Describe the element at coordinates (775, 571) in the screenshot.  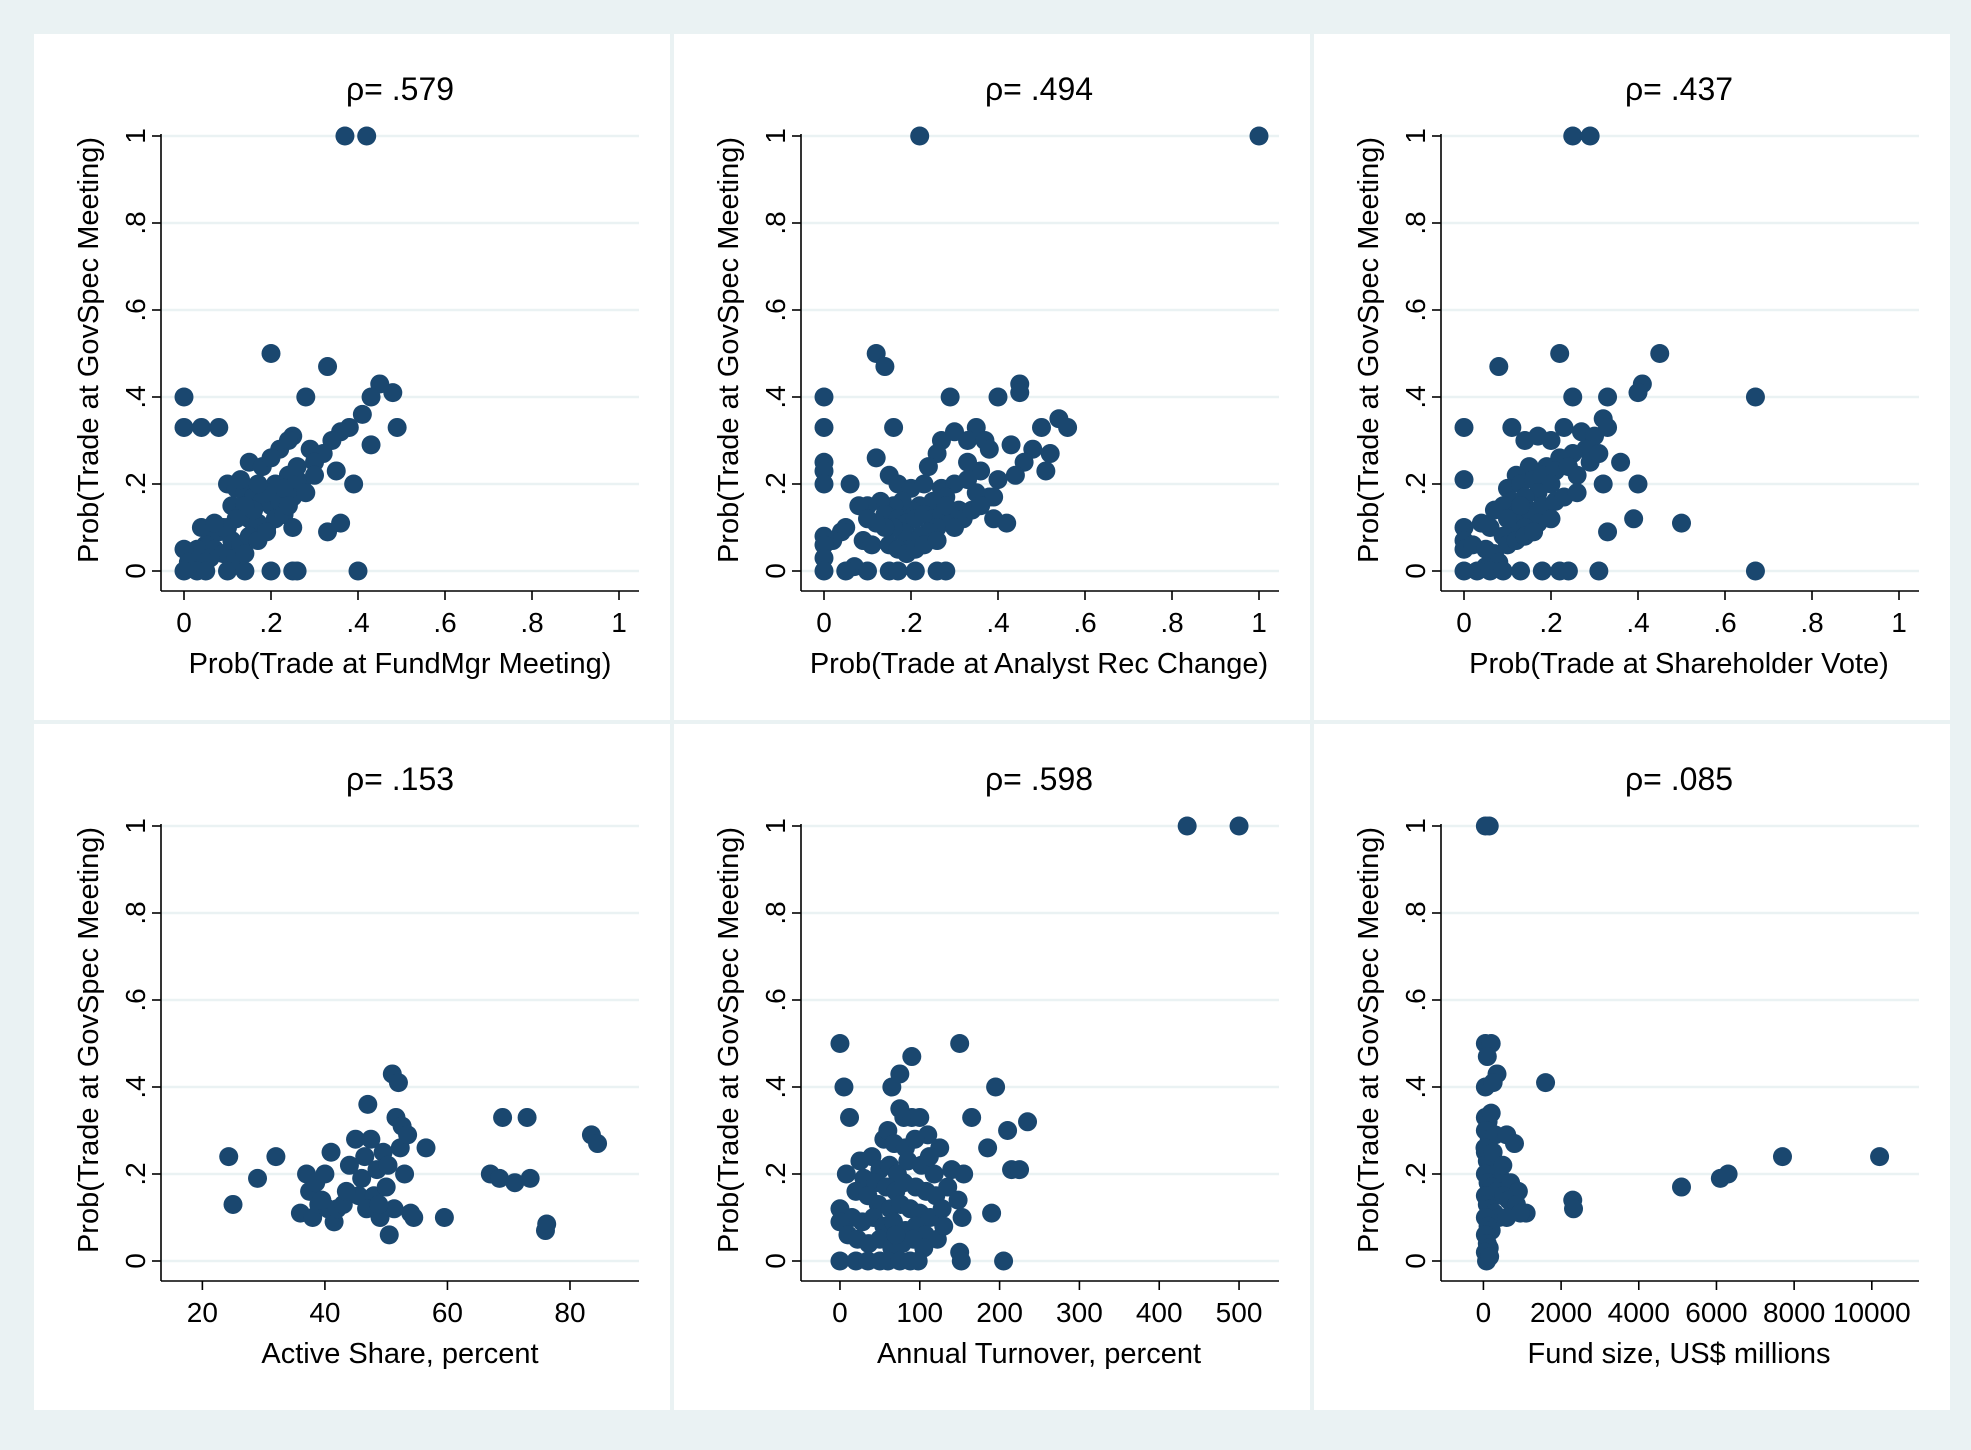
I see `panel-2-y-tick-label-0: 0` at that location.